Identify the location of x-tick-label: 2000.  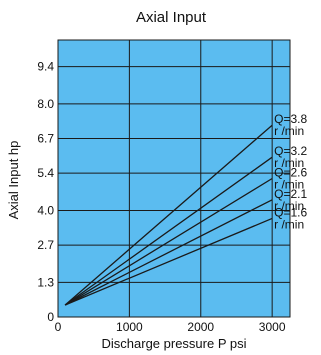
(200, 327).